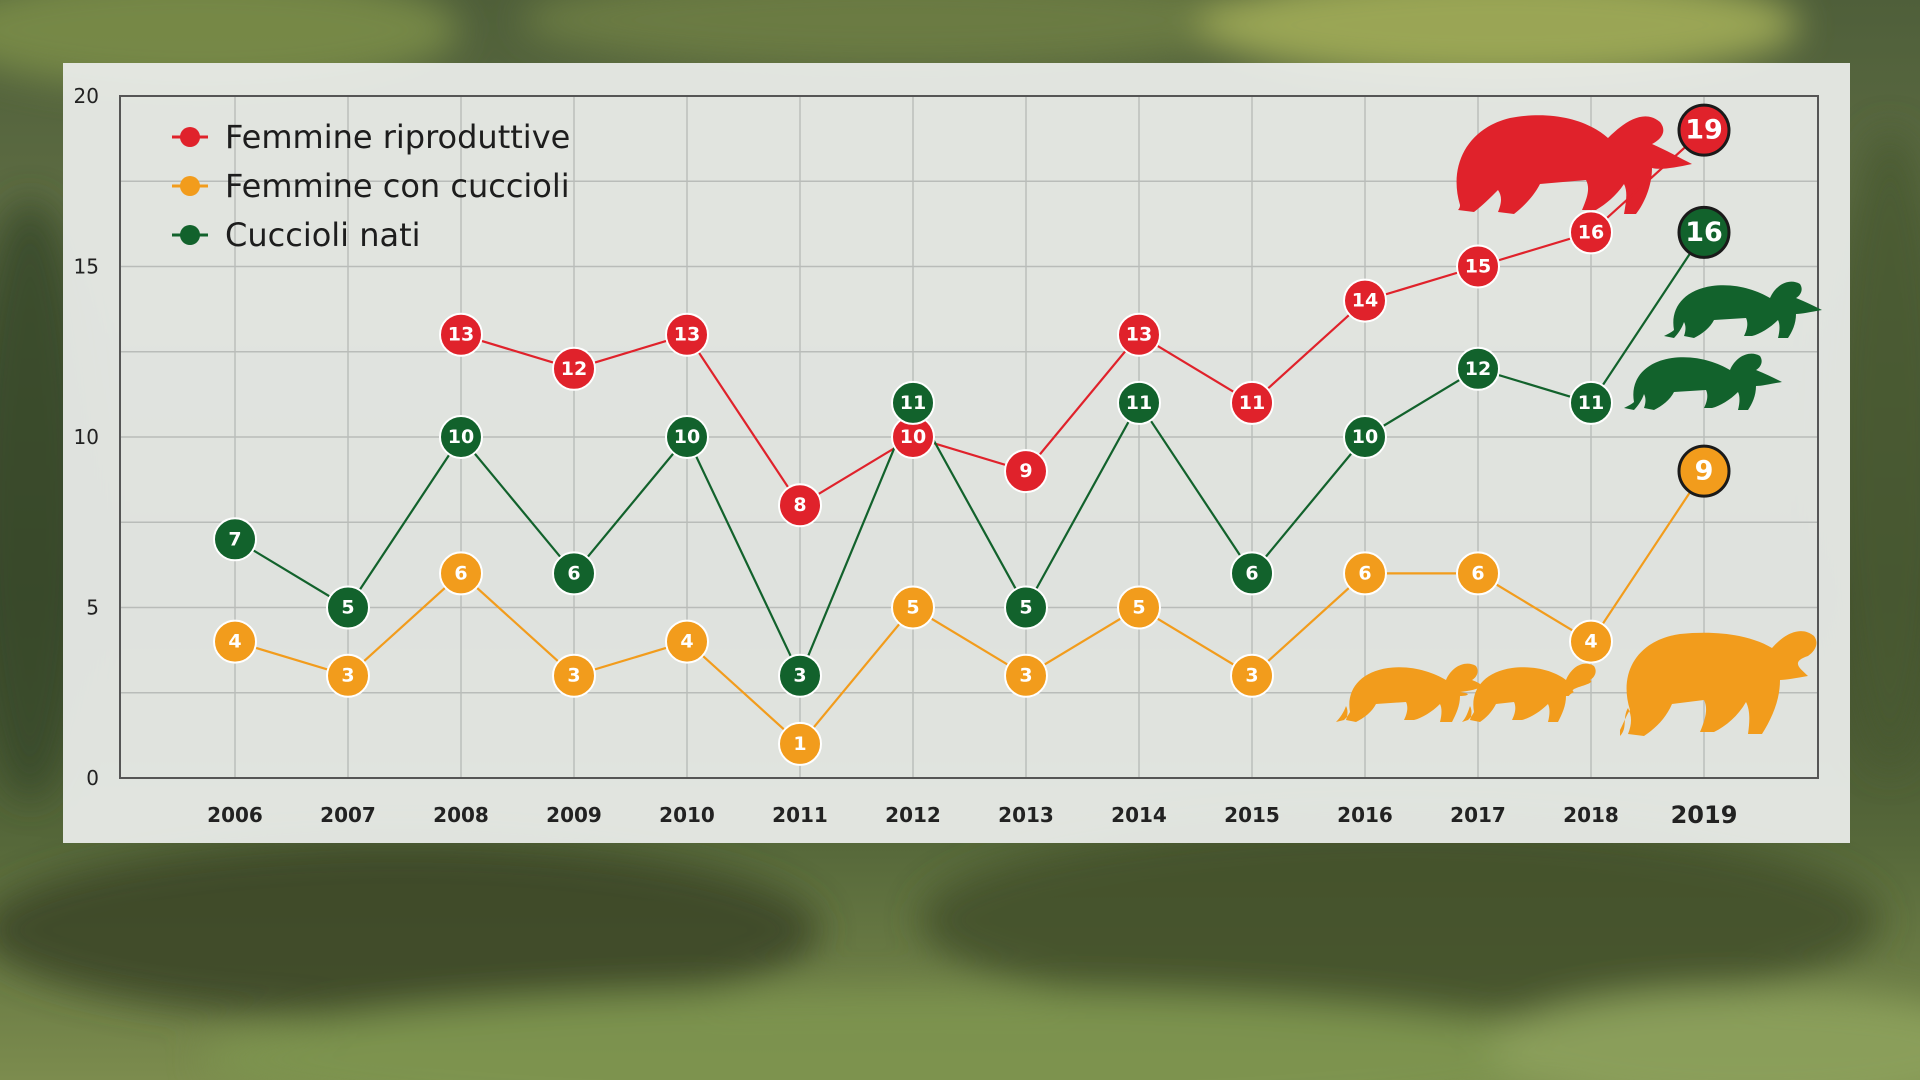 This screenshot has height=1080, width=1920. I want to click on bear-cub-green-icon, so click(1703, 381).